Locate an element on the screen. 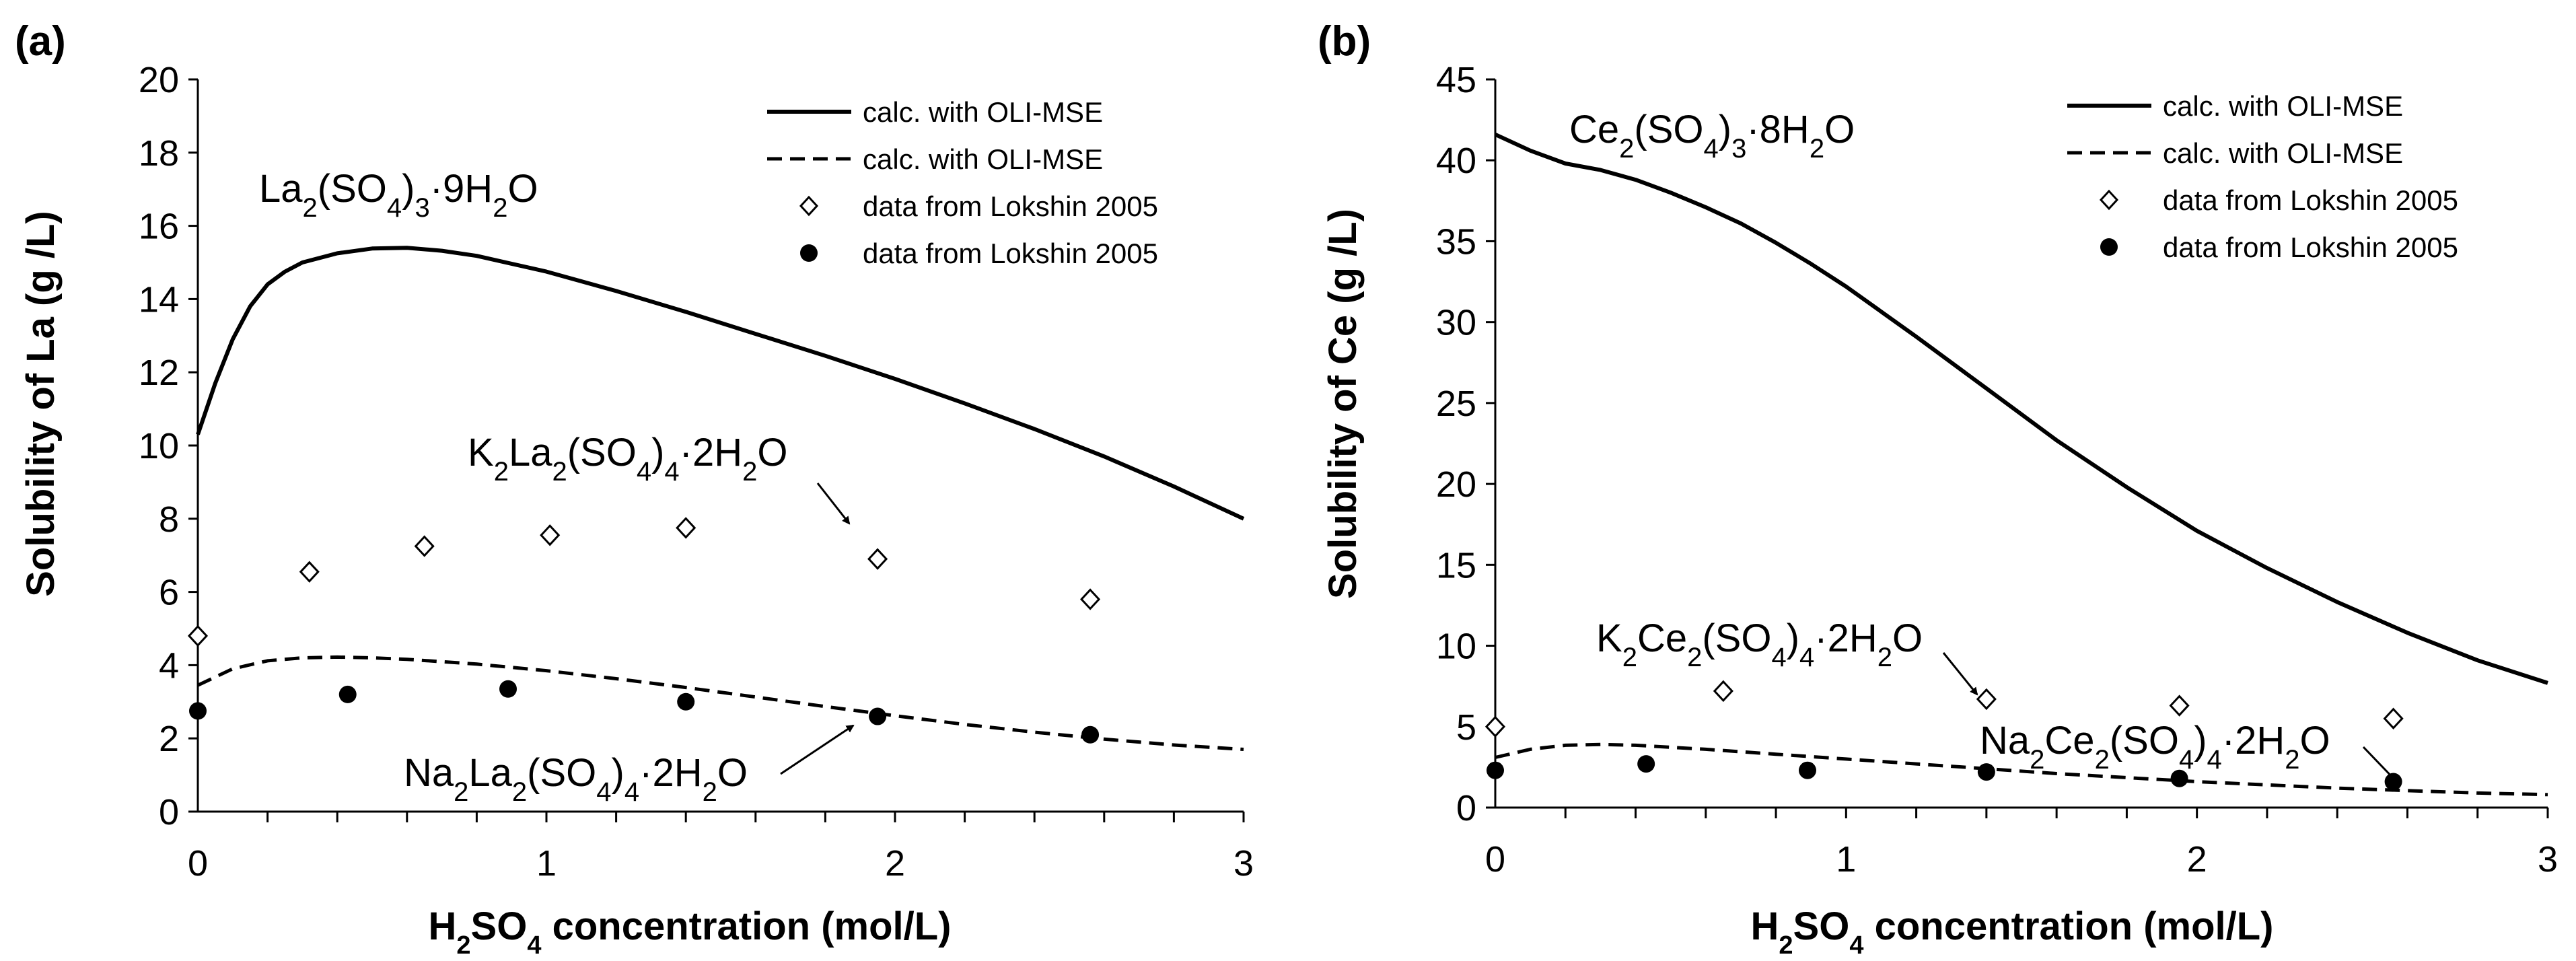 The width and height of the screenshot is (2576, 961). y-tick-label: 35 is located at coordinates (1456, 242).